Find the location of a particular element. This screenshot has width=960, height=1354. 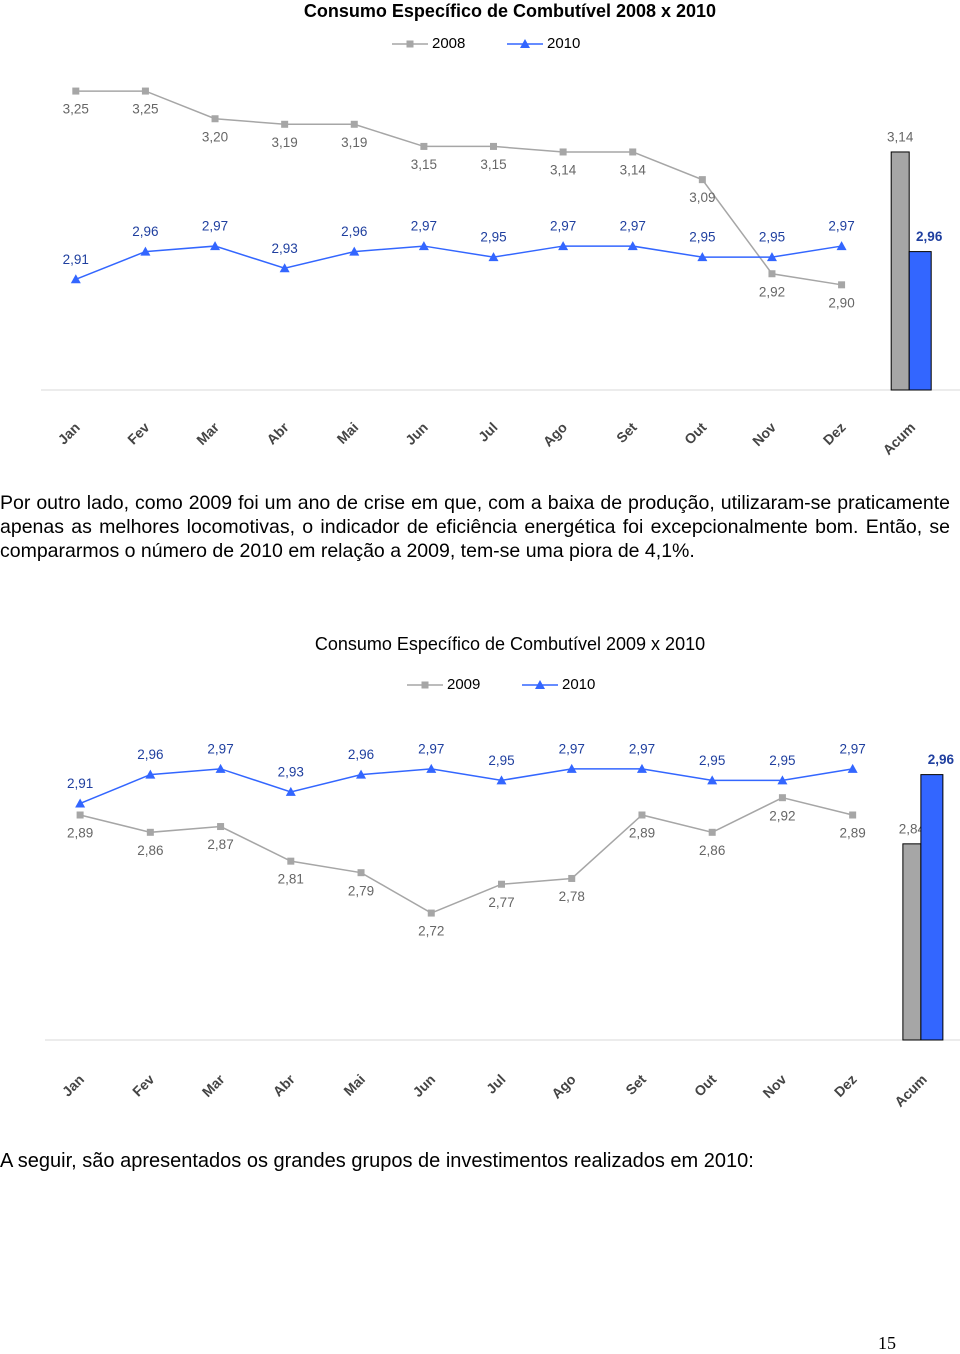

value-label: 2,72 is located at coordinates (431, 931).